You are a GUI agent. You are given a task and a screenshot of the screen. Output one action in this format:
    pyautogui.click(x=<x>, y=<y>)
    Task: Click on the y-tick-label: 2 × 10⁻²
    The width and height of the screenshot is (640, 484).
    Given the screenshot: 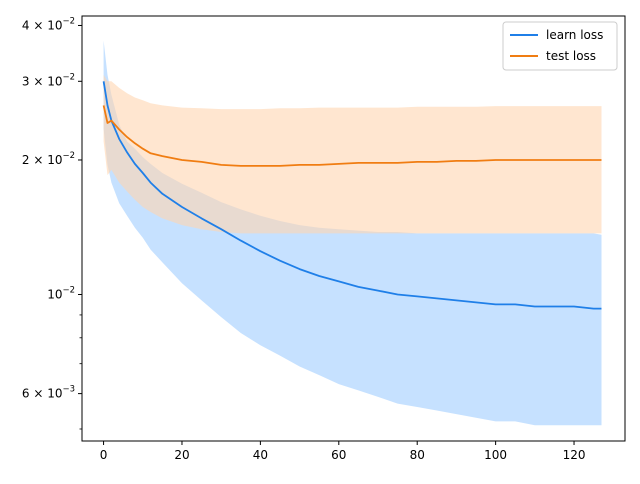 What is the action you would take?
    pyautogui.click(x=48, y=159)
    